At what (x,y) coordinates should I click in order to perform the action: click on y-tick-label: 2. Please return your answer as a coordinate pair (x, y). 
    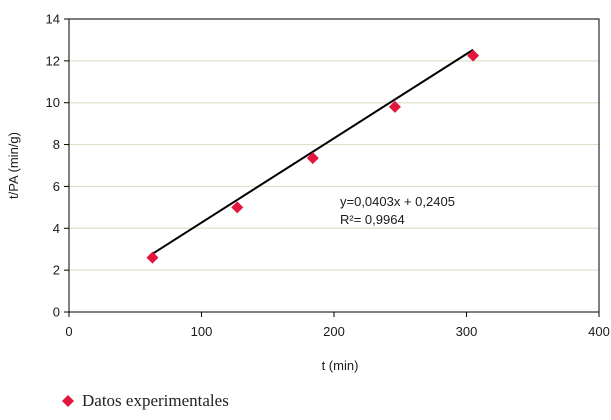
    Looking at the image, I should click on (56, 270).